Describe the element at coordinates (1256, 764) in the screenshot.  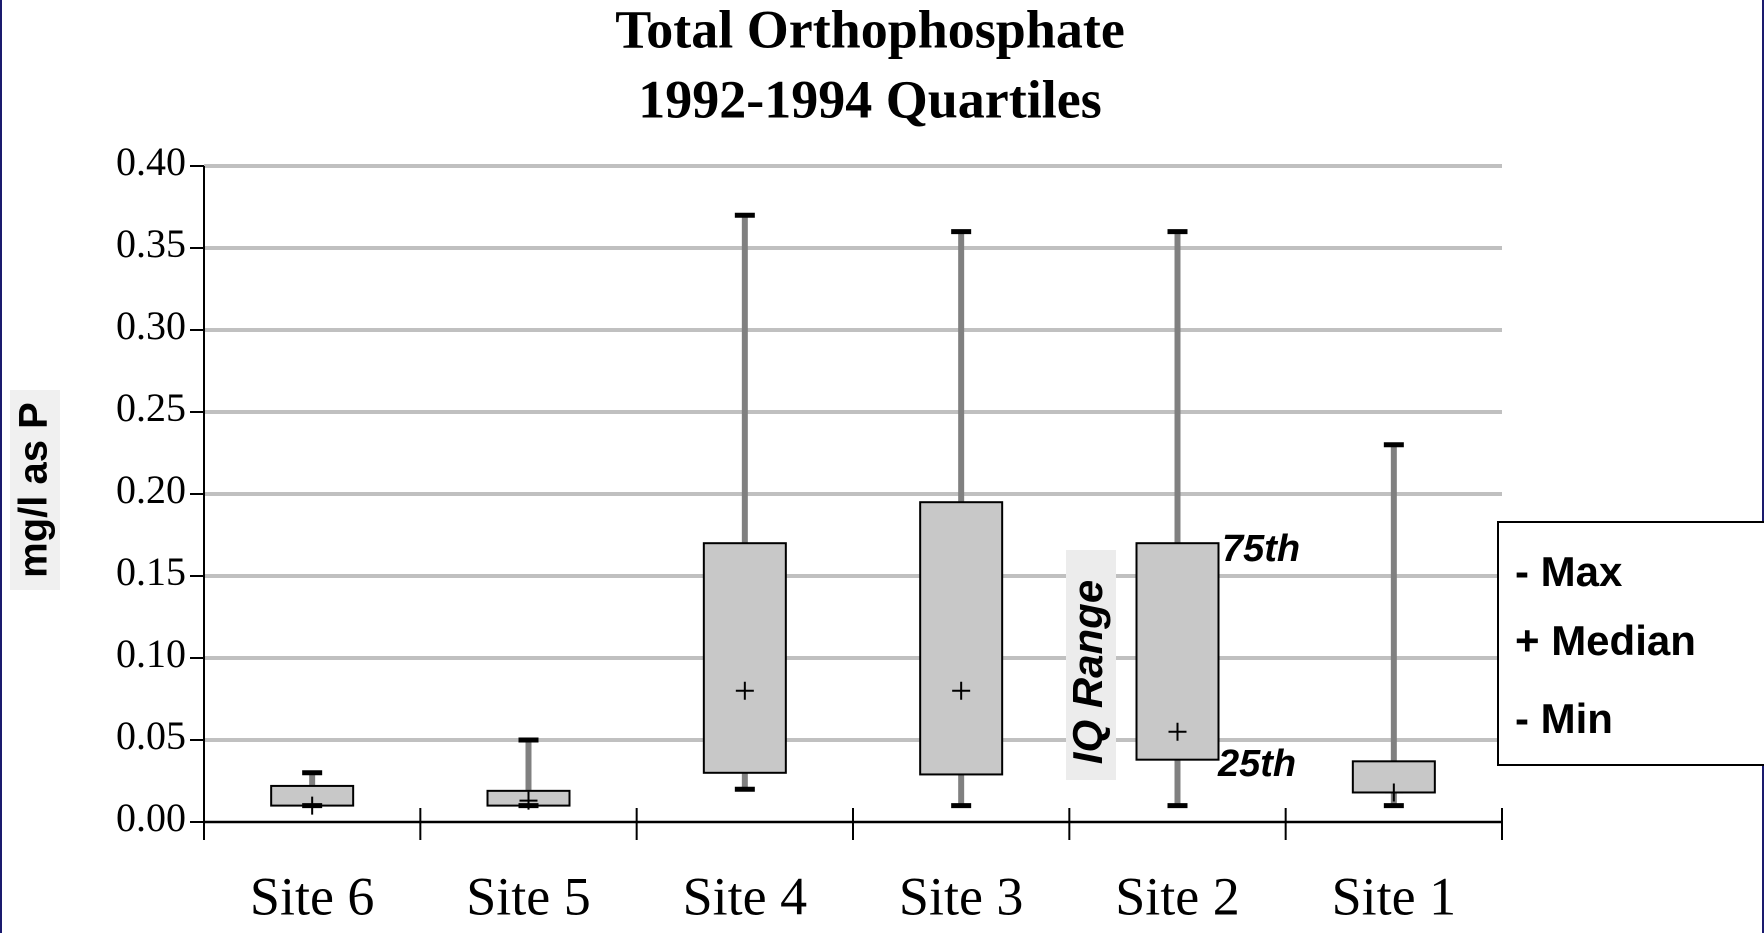
I see `annotation: 25th` at that location.